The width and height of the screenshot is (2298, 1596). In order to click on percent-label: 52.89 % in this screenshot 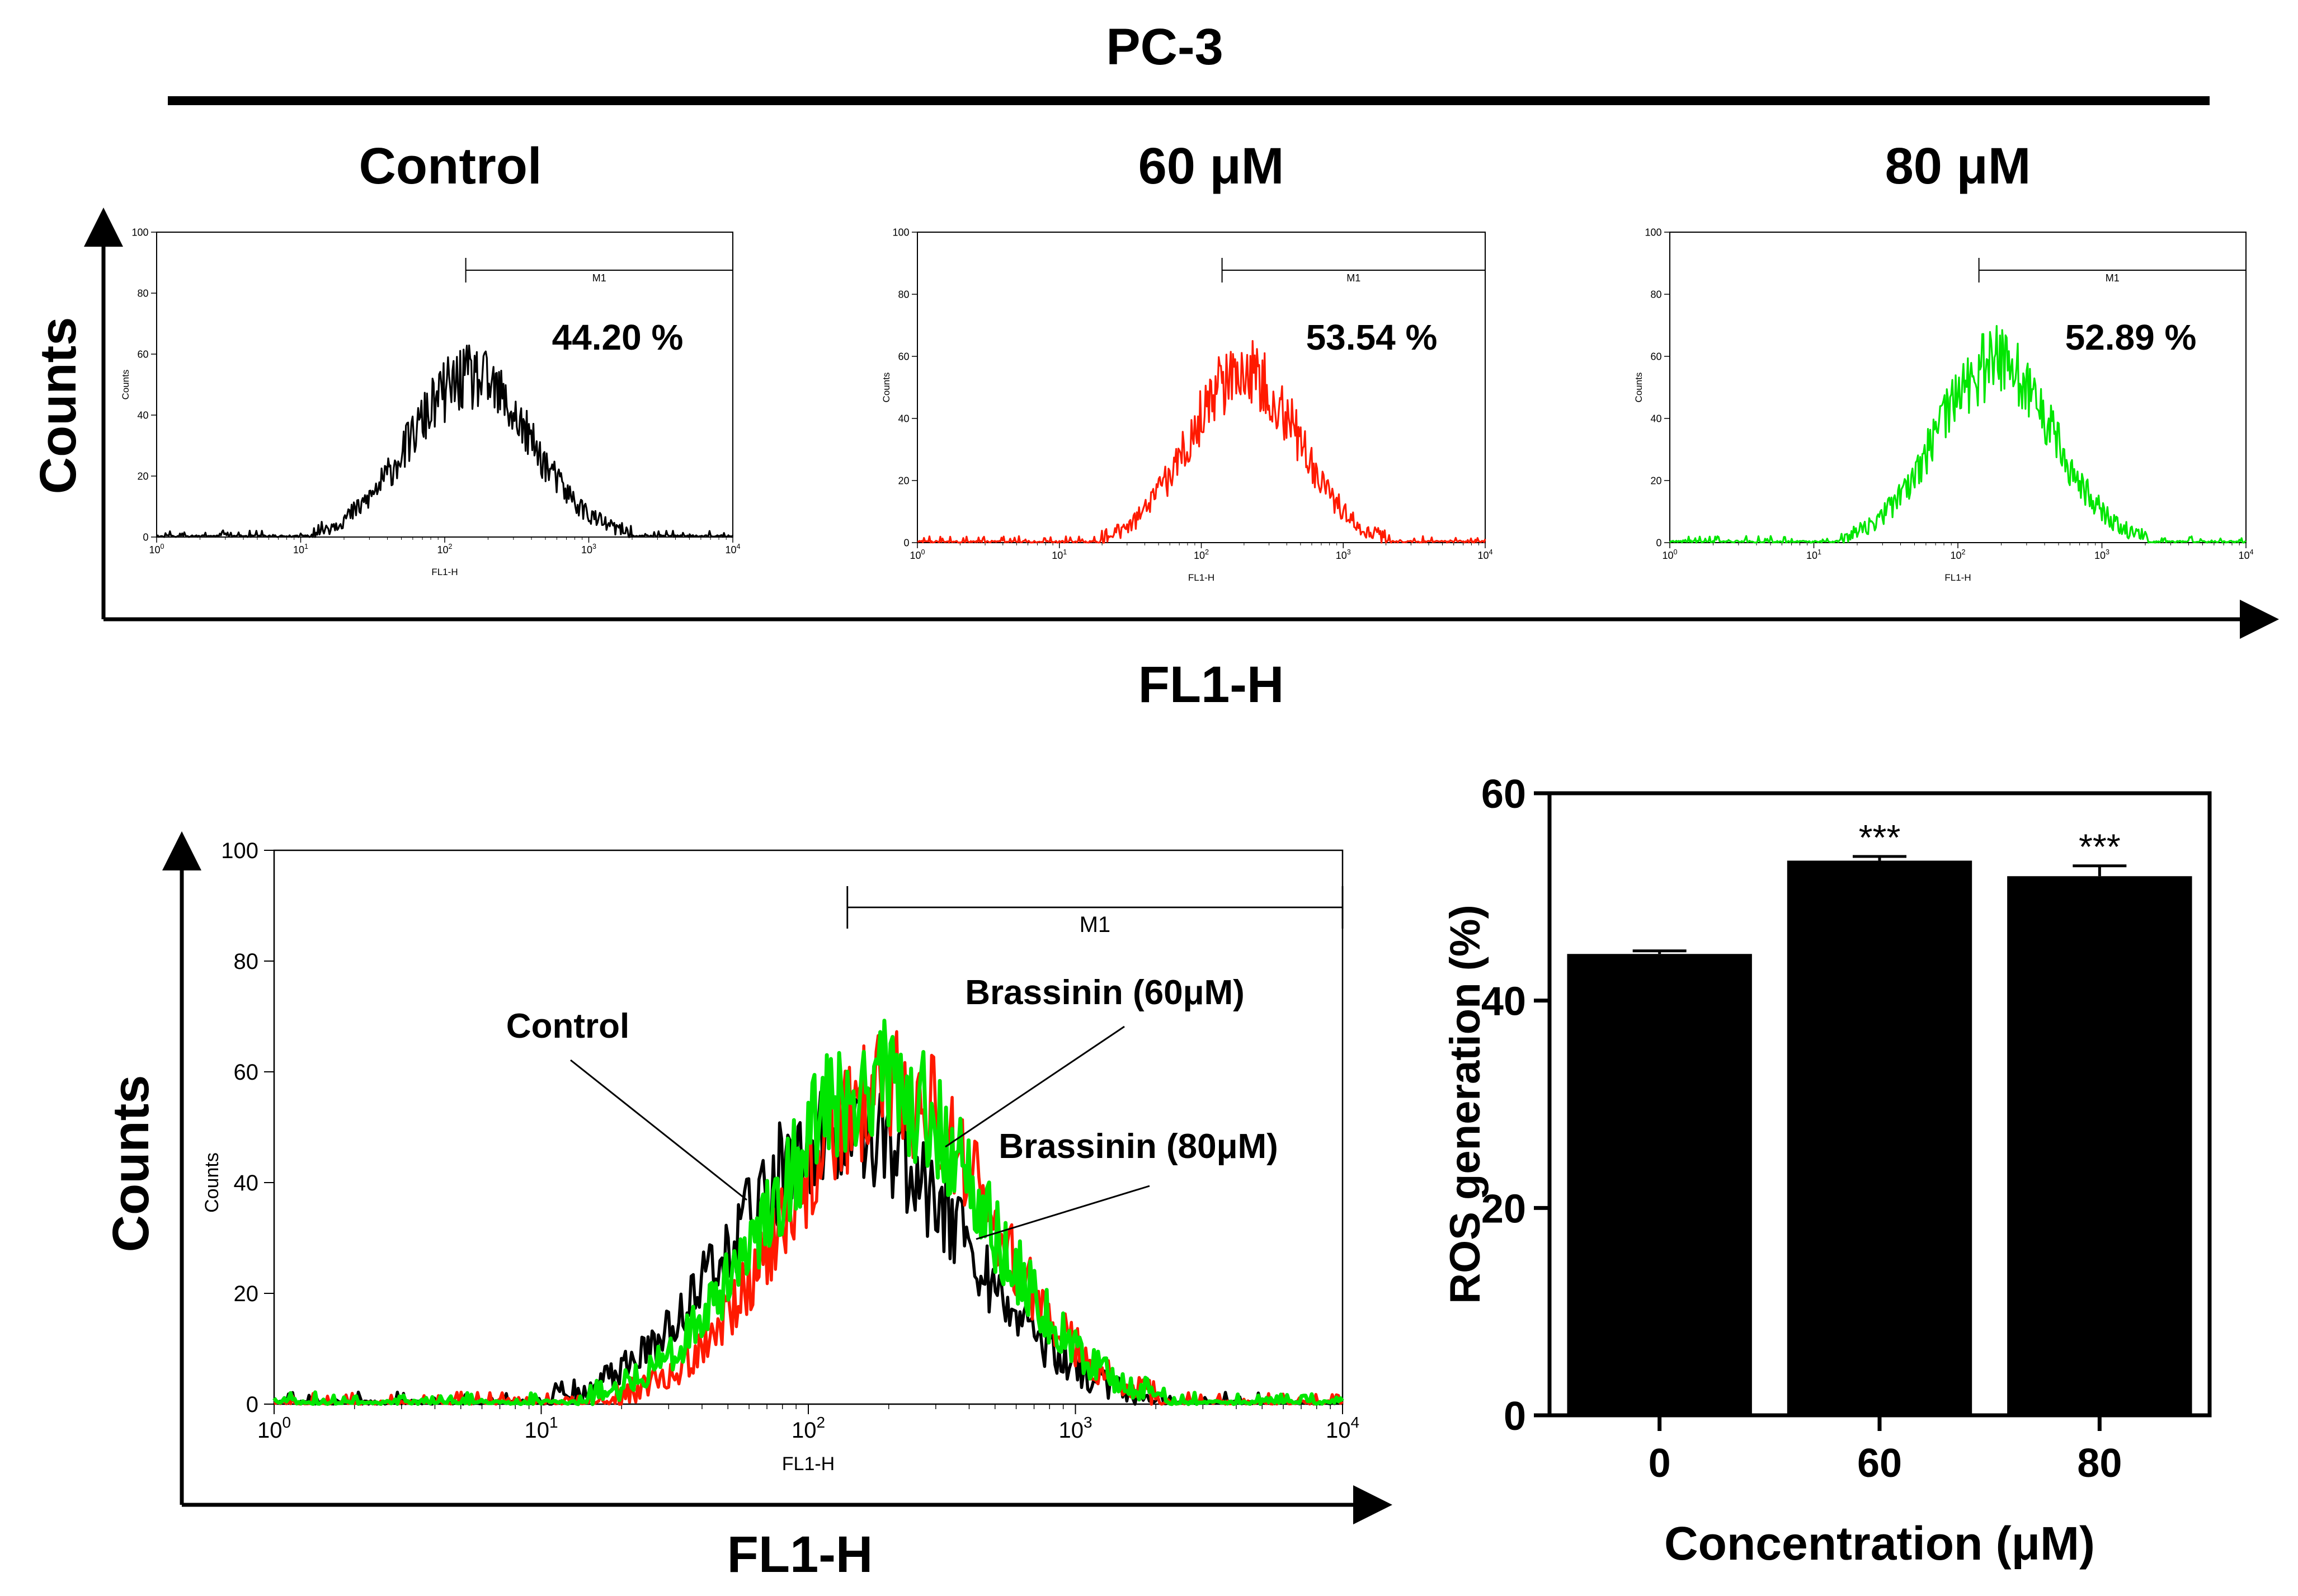, I will do `click(2131, 337)`.